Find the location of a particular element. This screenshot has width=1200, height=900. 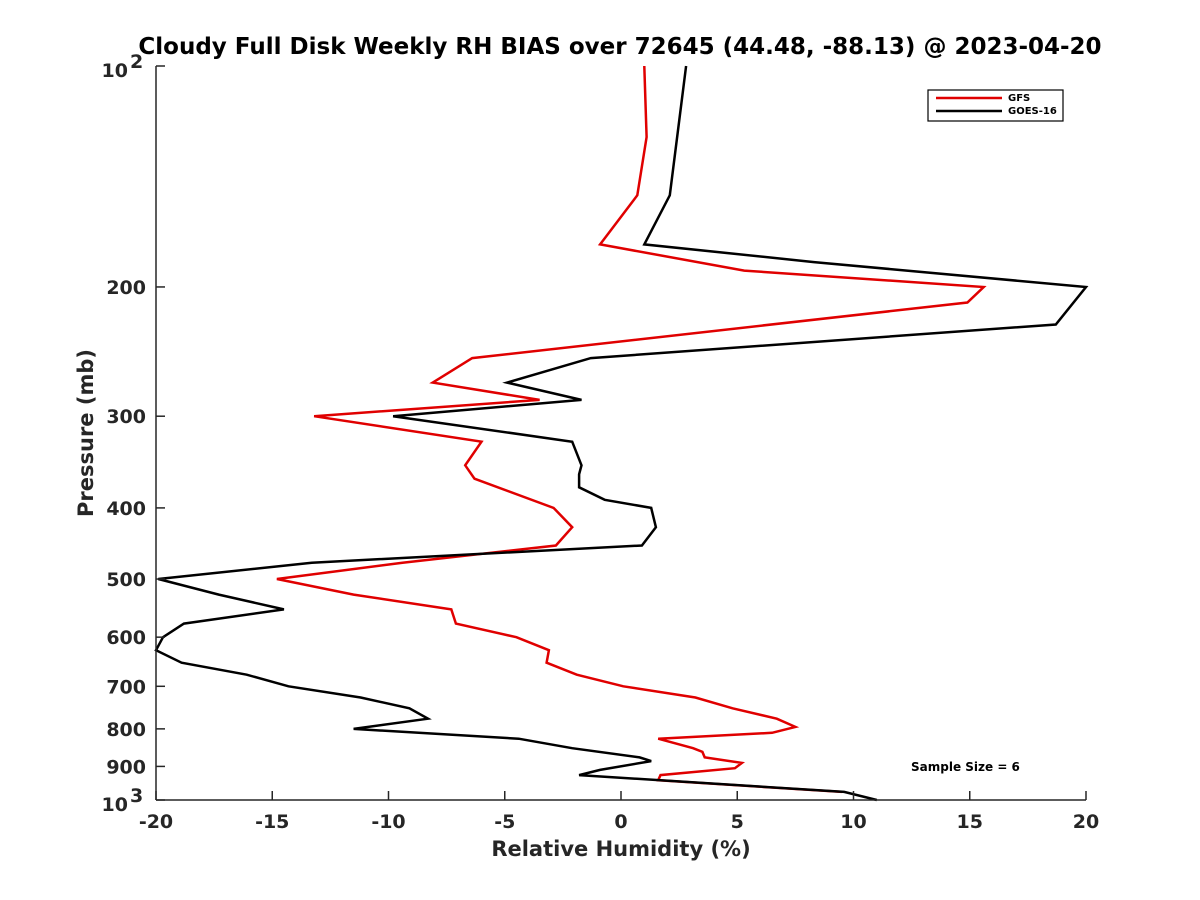

y-tick-label: 500 is located at coordinates (126, 580).